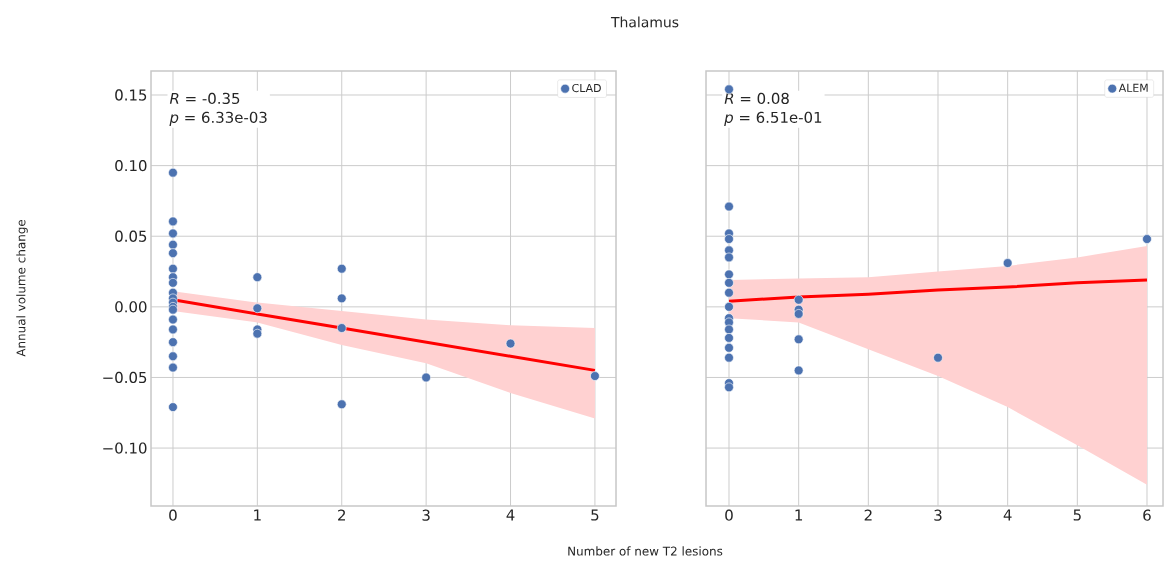 The image size is (1167, 561). What do you see at coordinates (773, 118) in the screenshot?
I see `annotation: p = 6.51e-01` at bounding box center [773, 118].